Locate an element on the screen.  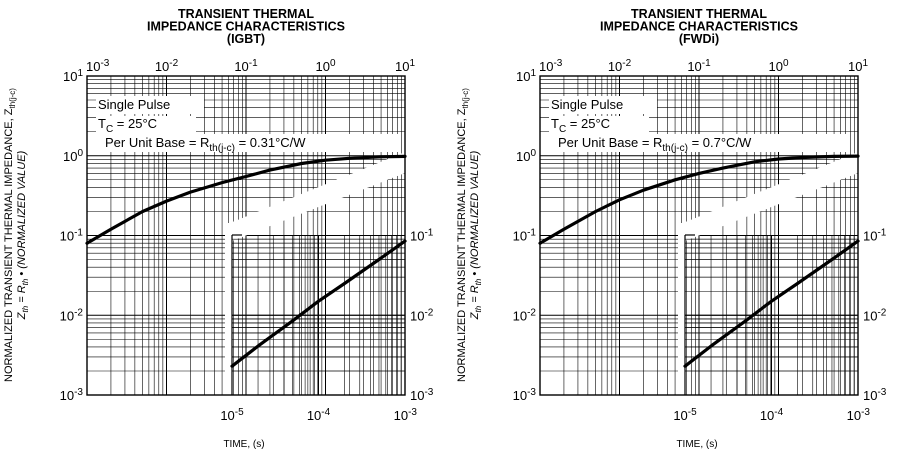
chart-title-line: (IGBT) is located at coordinates (246, 39).